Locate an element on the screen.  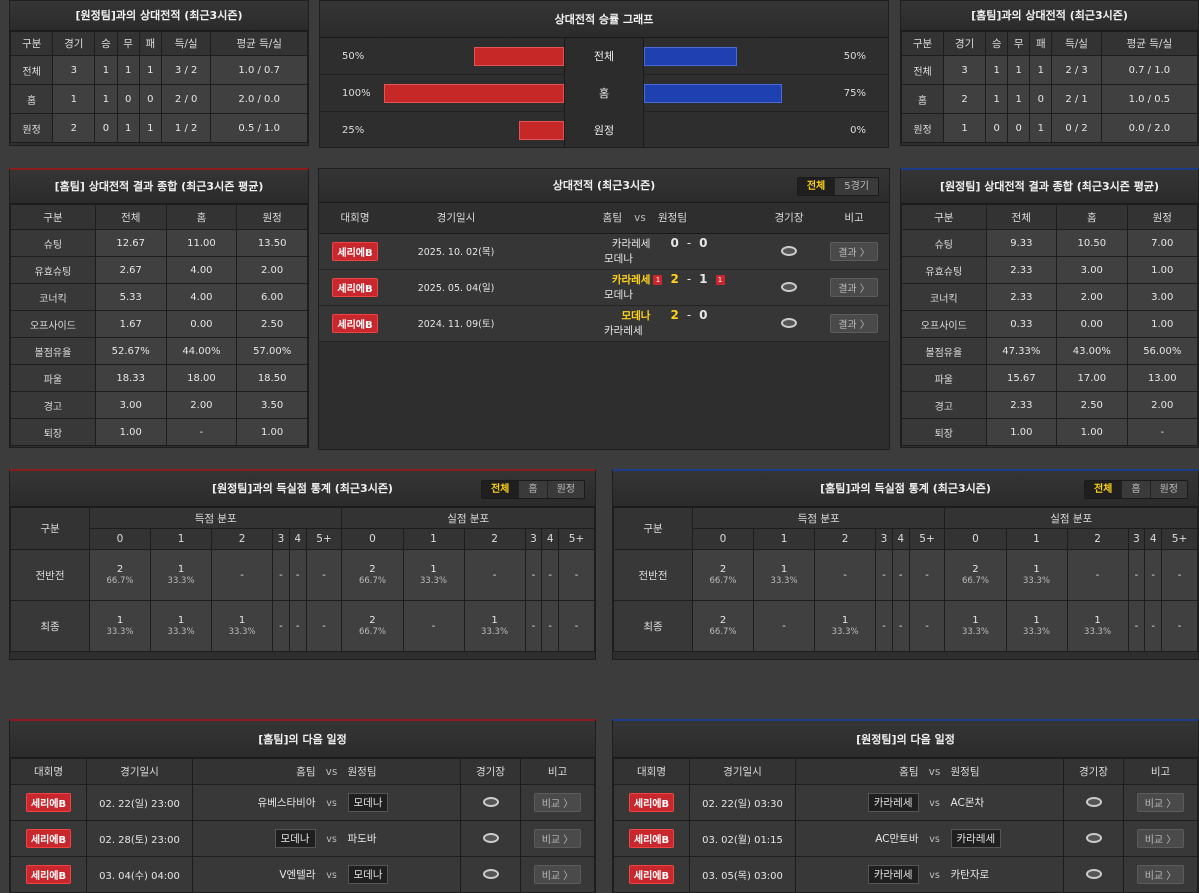
stadium-cell is located at coordinates (490, 838).